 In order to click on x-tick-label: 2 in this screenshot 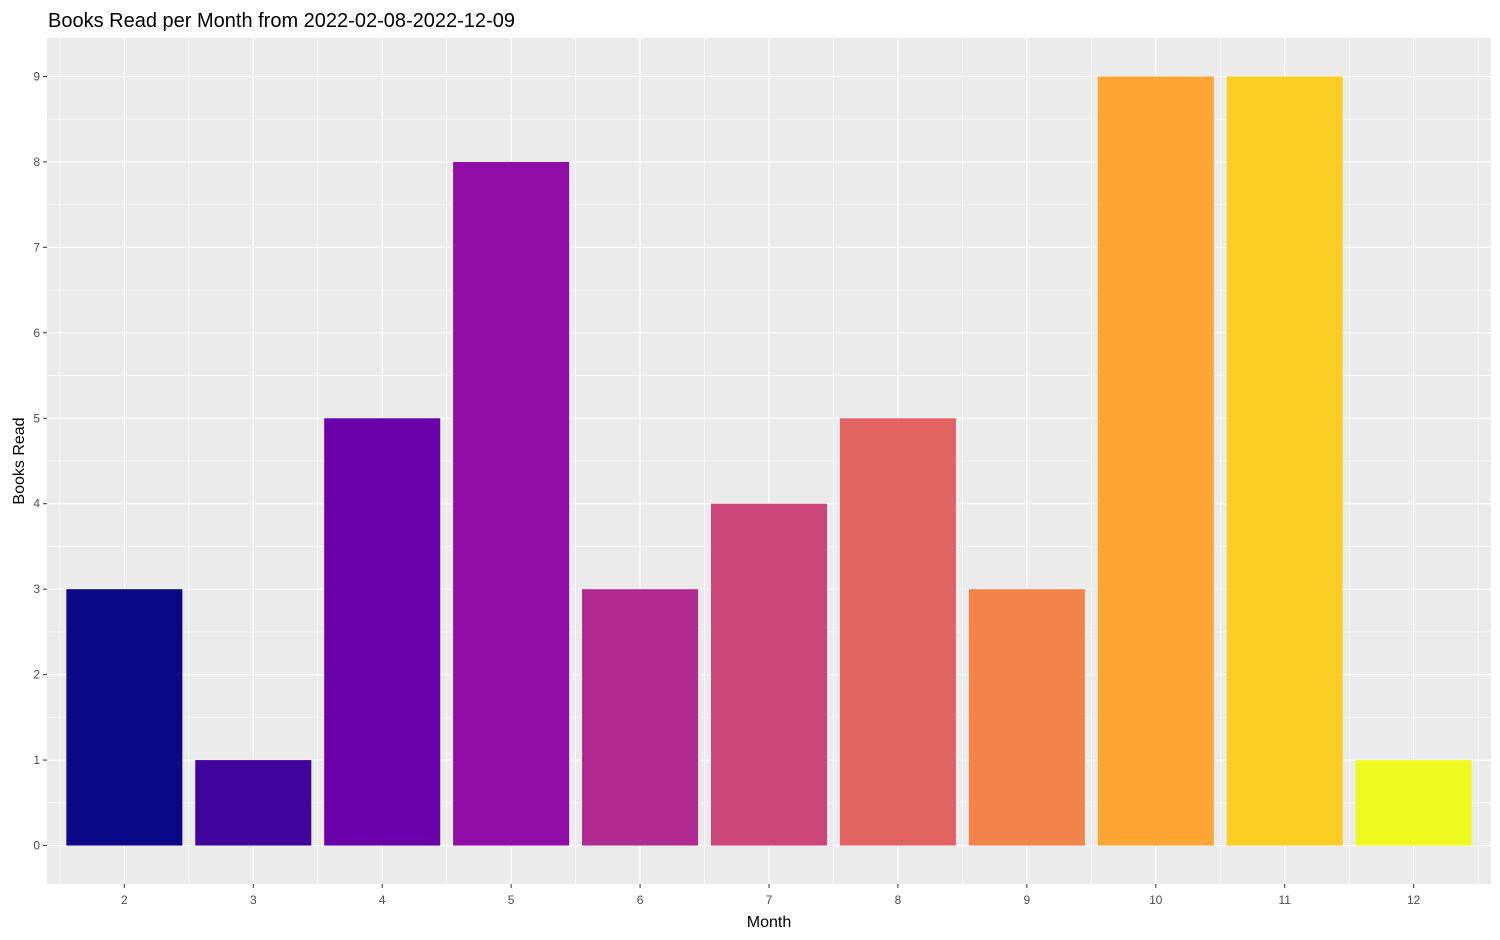, I will do `click(124, 900)`.